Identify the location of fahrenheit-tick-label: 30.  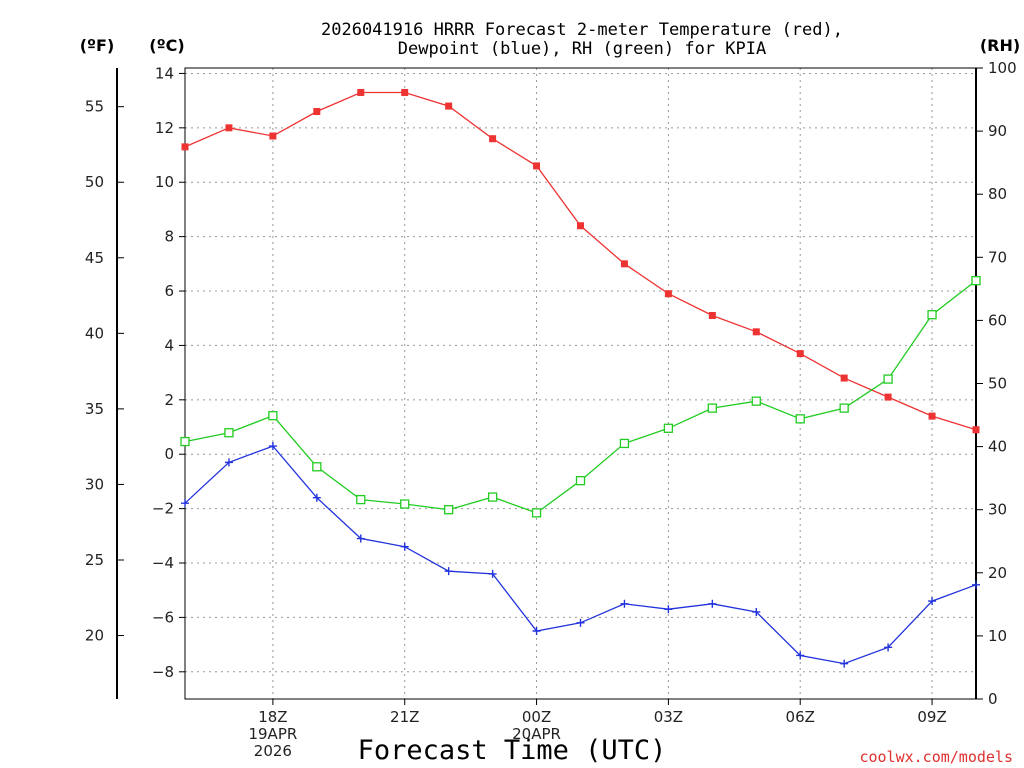
(94, 484).